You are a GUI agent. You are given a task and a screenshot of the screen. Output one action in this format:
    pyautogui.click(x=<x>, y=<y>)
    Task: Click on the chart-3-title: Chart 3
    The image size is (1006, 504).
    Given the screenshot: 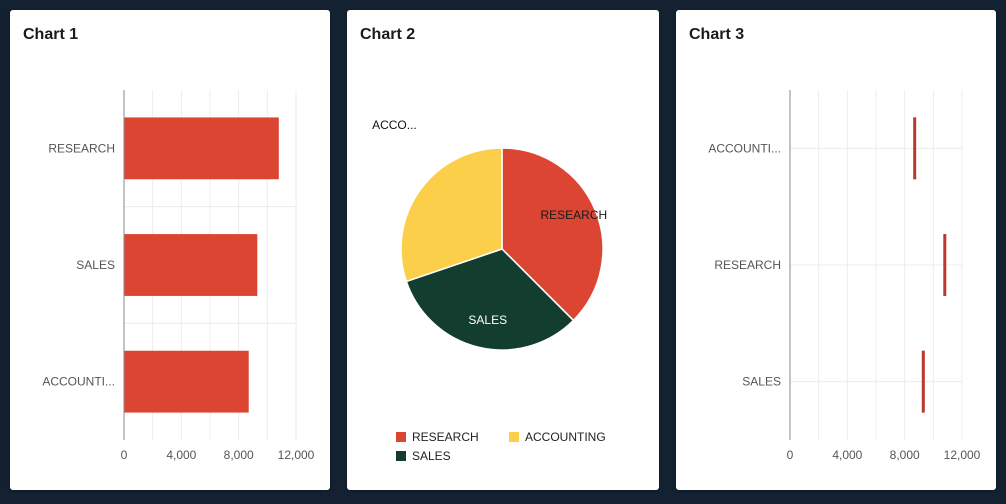 What is the action you would take?
    pyautogui.click(x=717, y=34)
    